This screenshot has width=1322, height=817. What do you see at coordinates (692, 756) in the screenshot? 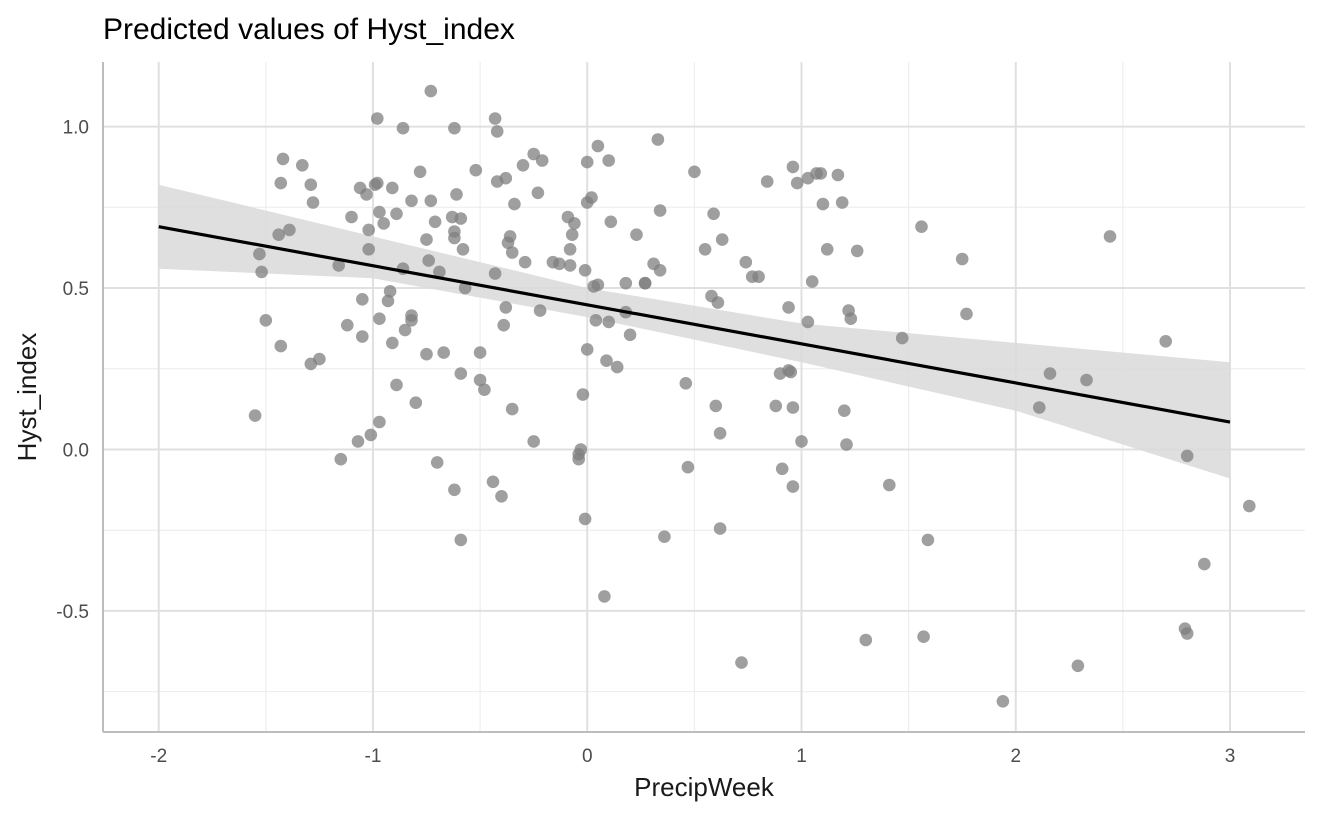
I see `x-tick-labels: -2 -1 0 1 2 3` at bounding box center [692, 756].